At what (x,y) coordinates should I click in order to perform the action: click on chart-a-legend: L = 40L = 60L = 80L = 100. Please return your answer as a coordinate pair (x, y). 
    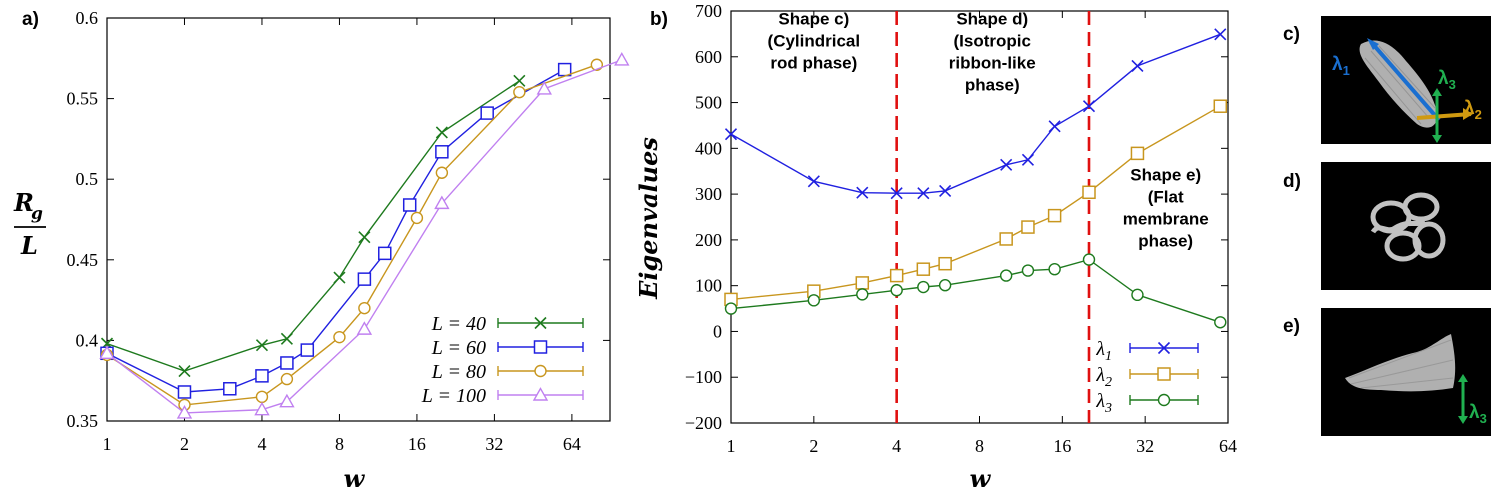
    Looking at the image, I should click on (502, 360).